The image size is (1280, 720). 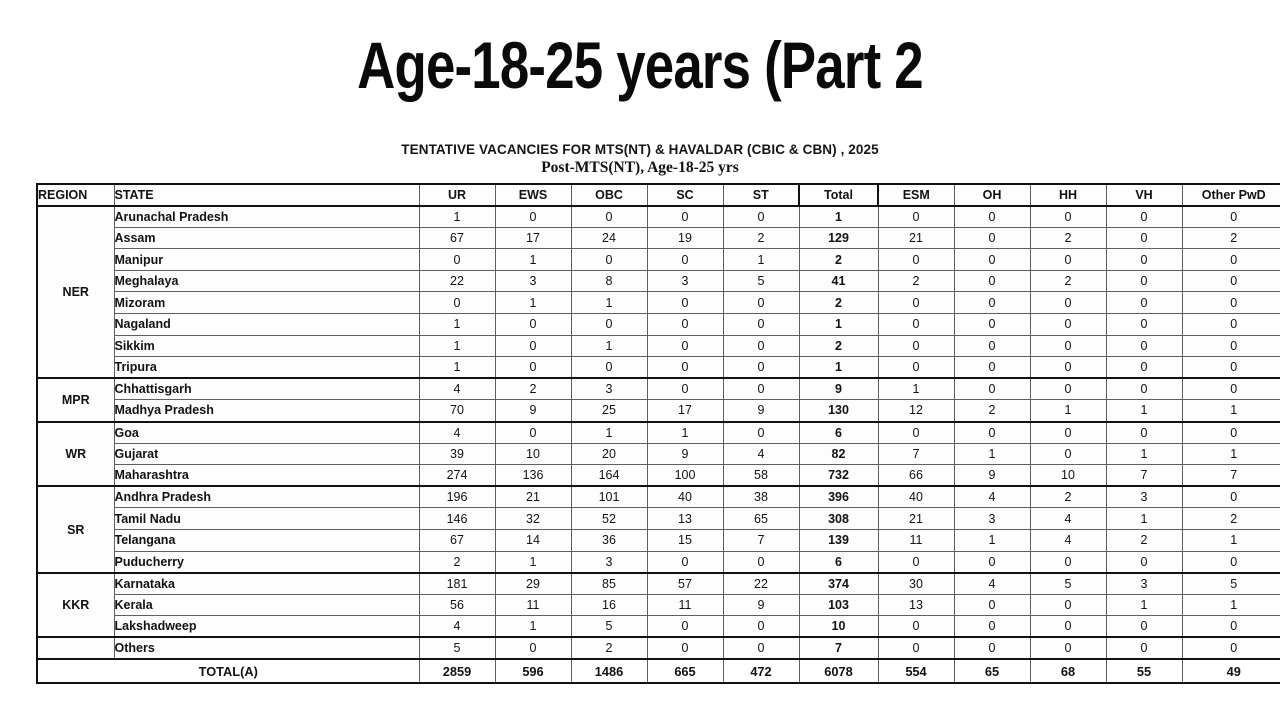 I want to click on col-header-ews: EWS, so click(x=533, y=195).